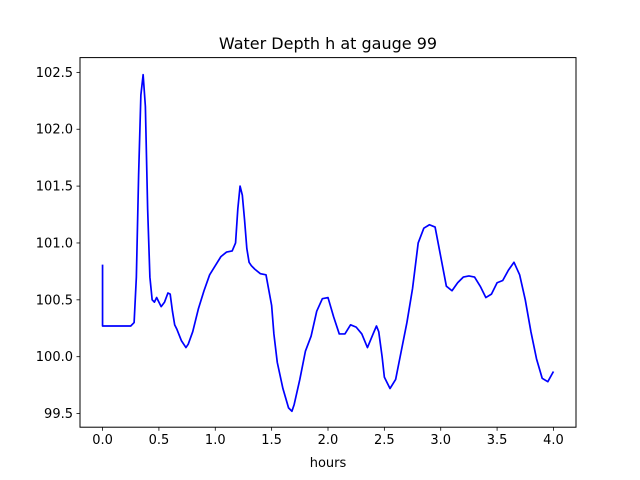 The height and width of the screenshot is (480, 640). Describe the element at coordinates (54, 73) in the screenshot. I see `y-tick-label: 102.5` at that location.